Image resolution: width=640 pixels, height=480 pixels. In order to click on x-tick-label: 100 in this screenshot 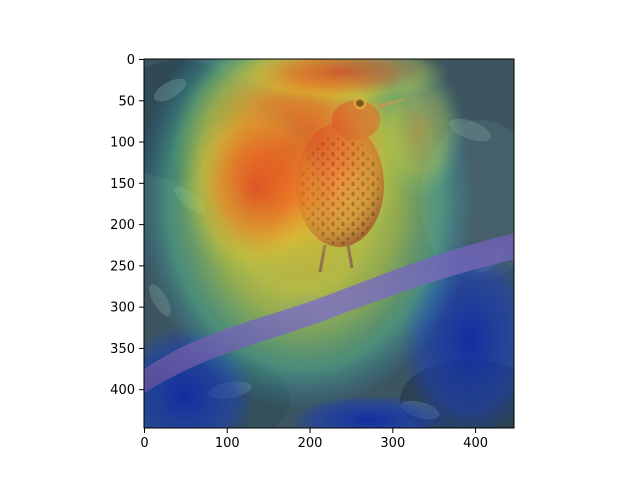, I will do `click(227, 443)`.